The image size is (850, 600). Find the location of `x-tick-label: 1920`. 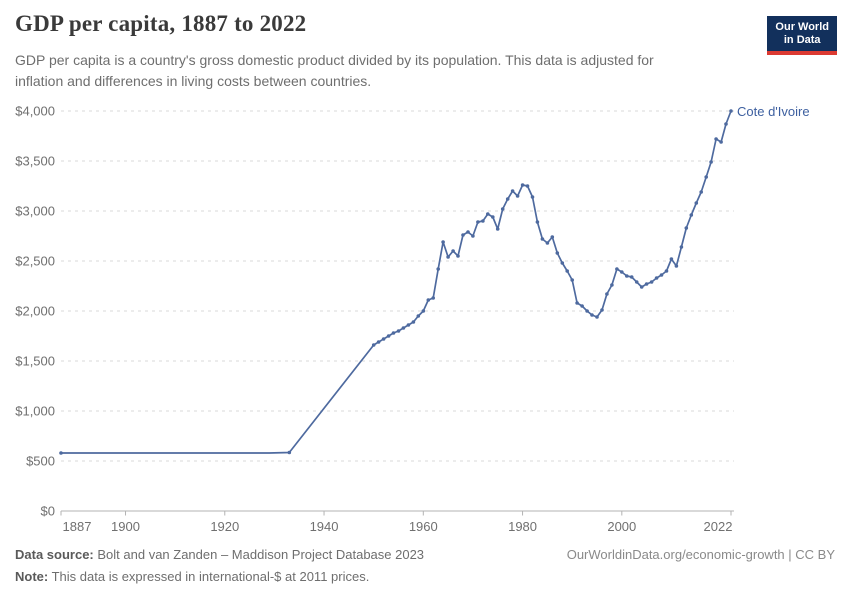

x-tick-label: 1920 is located at coordinates (224, 526).